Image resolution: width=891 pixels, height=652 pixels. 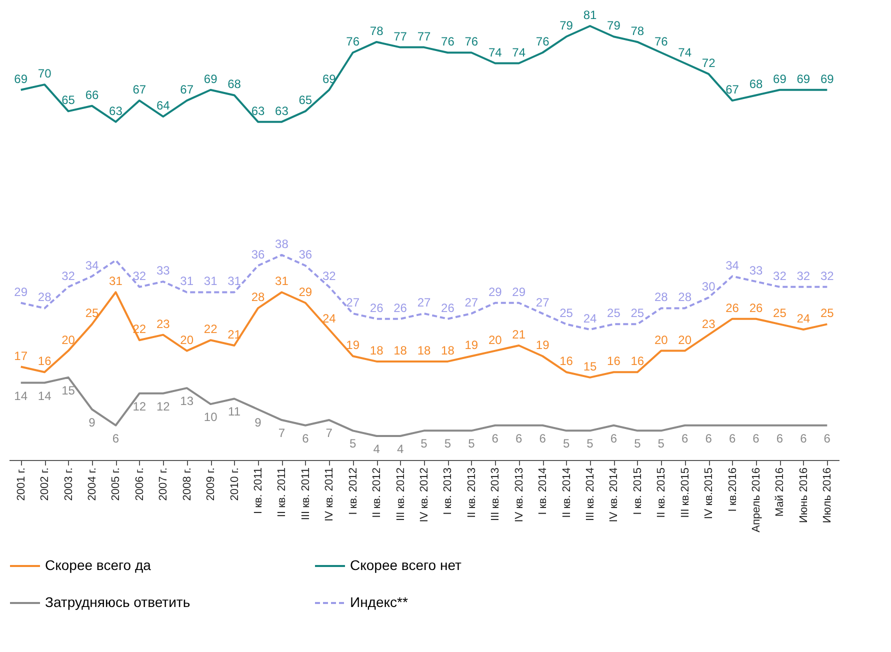 What do you see at coordinates (211, 417) in the screenshot?
I see `data-label: 10` at bounding box center [211, 417].